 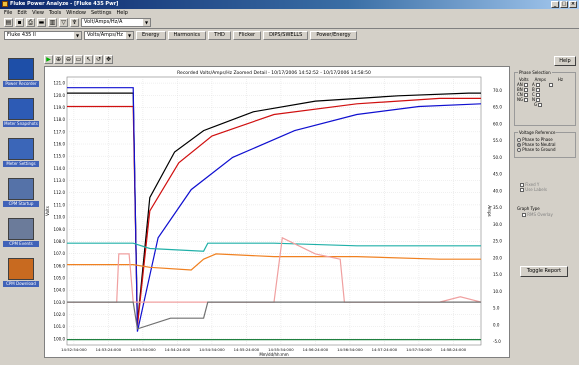 What do you see at coordinates (21, 269) in the screenshot?
I see `download-icon` at bounding box center [21, 269].